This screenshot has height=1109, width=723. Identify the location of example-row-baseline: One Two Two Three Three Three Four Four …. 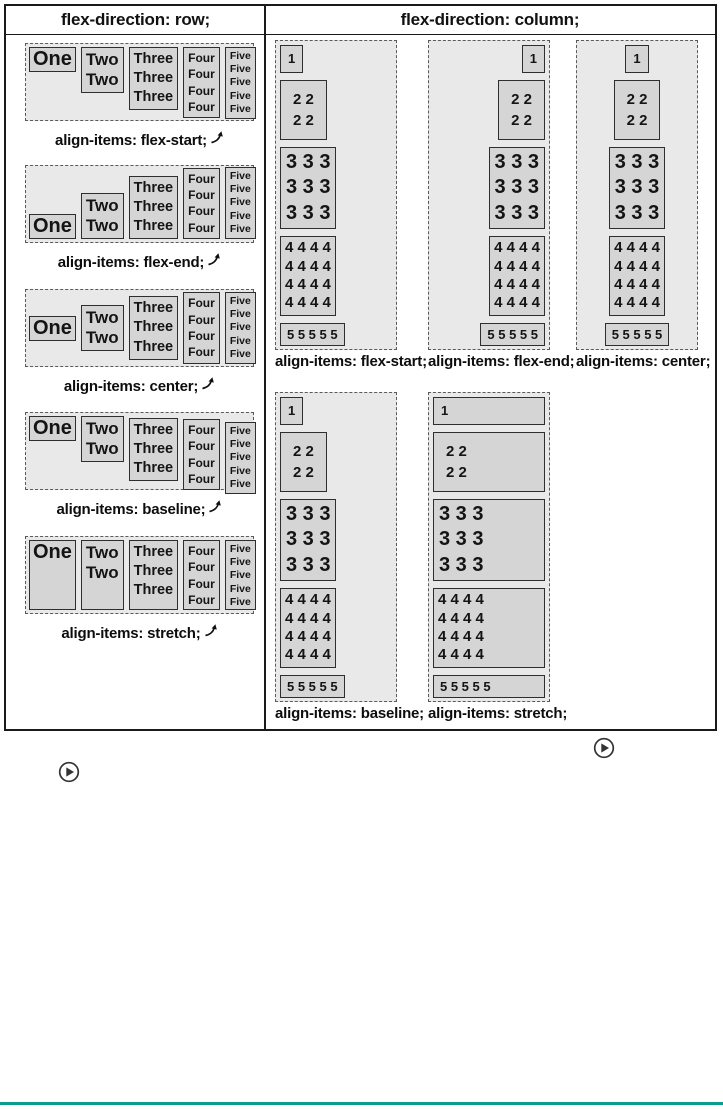
(140, 465).